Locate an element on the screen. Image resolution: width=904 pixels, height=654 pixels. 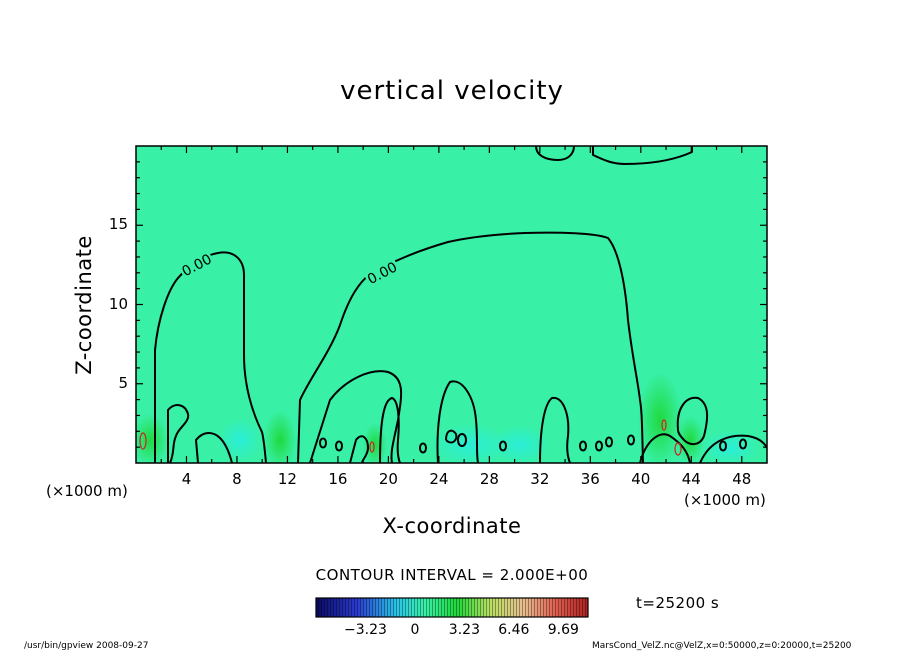
colorbar-hatching is located at coordinates (452, 607).